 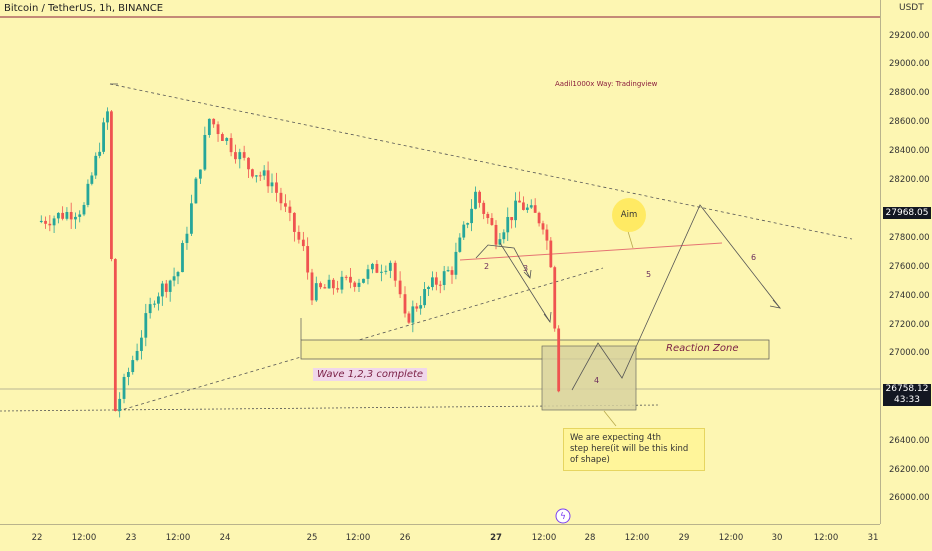 What do you see at coordinates (909, 36) in the screenshot?
I see `y-tick: 29200.00` at bounding box center [909, 36].